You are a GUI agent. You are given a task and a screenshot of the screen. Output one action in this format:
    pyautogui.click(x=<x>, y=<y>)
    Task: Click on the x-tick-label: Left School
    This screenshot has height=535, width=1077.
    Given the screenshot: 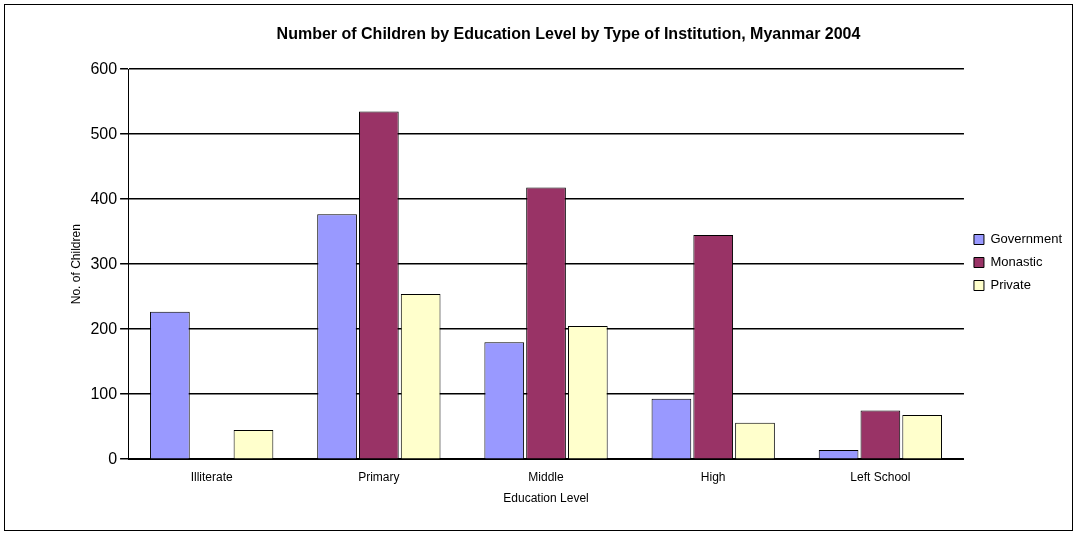 What is the action you would take?
    pyautogui.click(x=880, y=476)
    